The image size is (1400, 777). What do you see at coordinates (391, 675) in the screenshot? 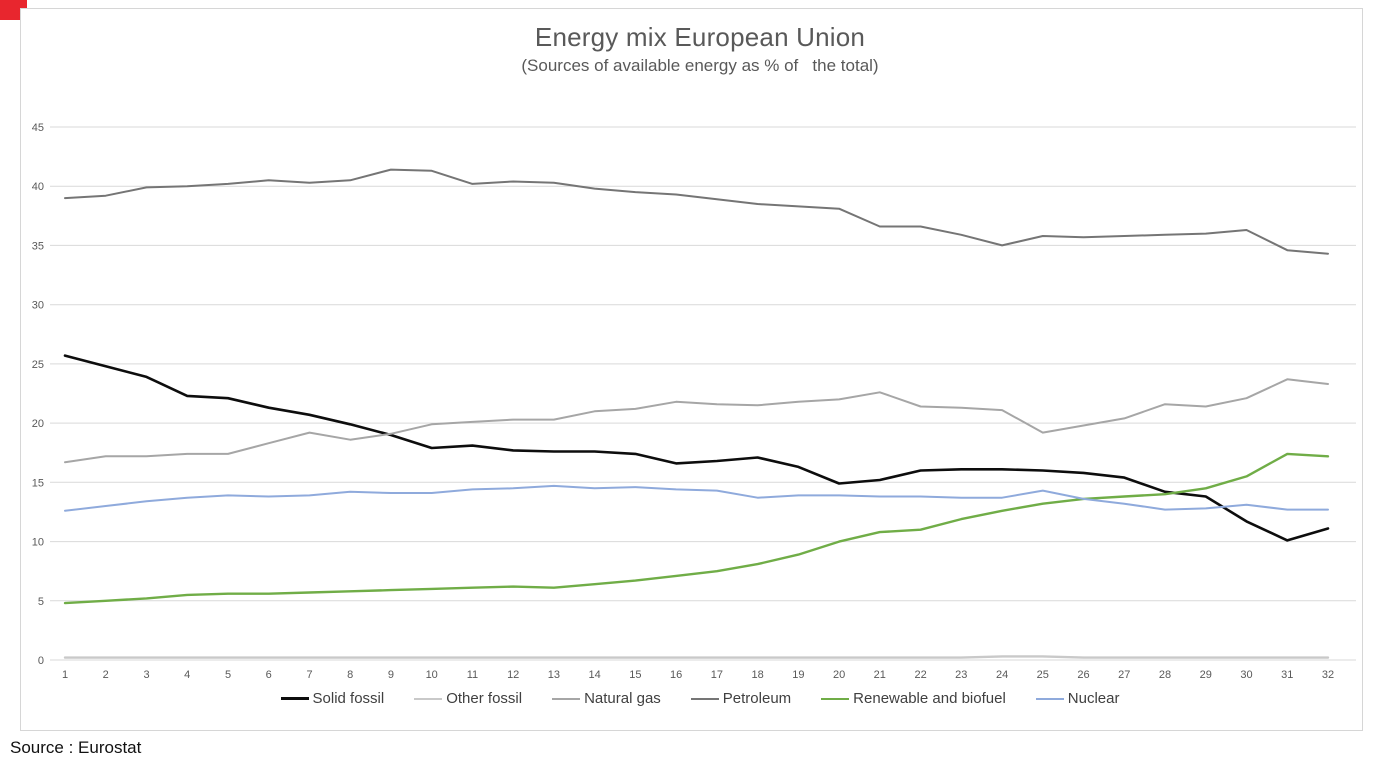
I see `x-tick-label: 9` at bounding box center [391, 675].